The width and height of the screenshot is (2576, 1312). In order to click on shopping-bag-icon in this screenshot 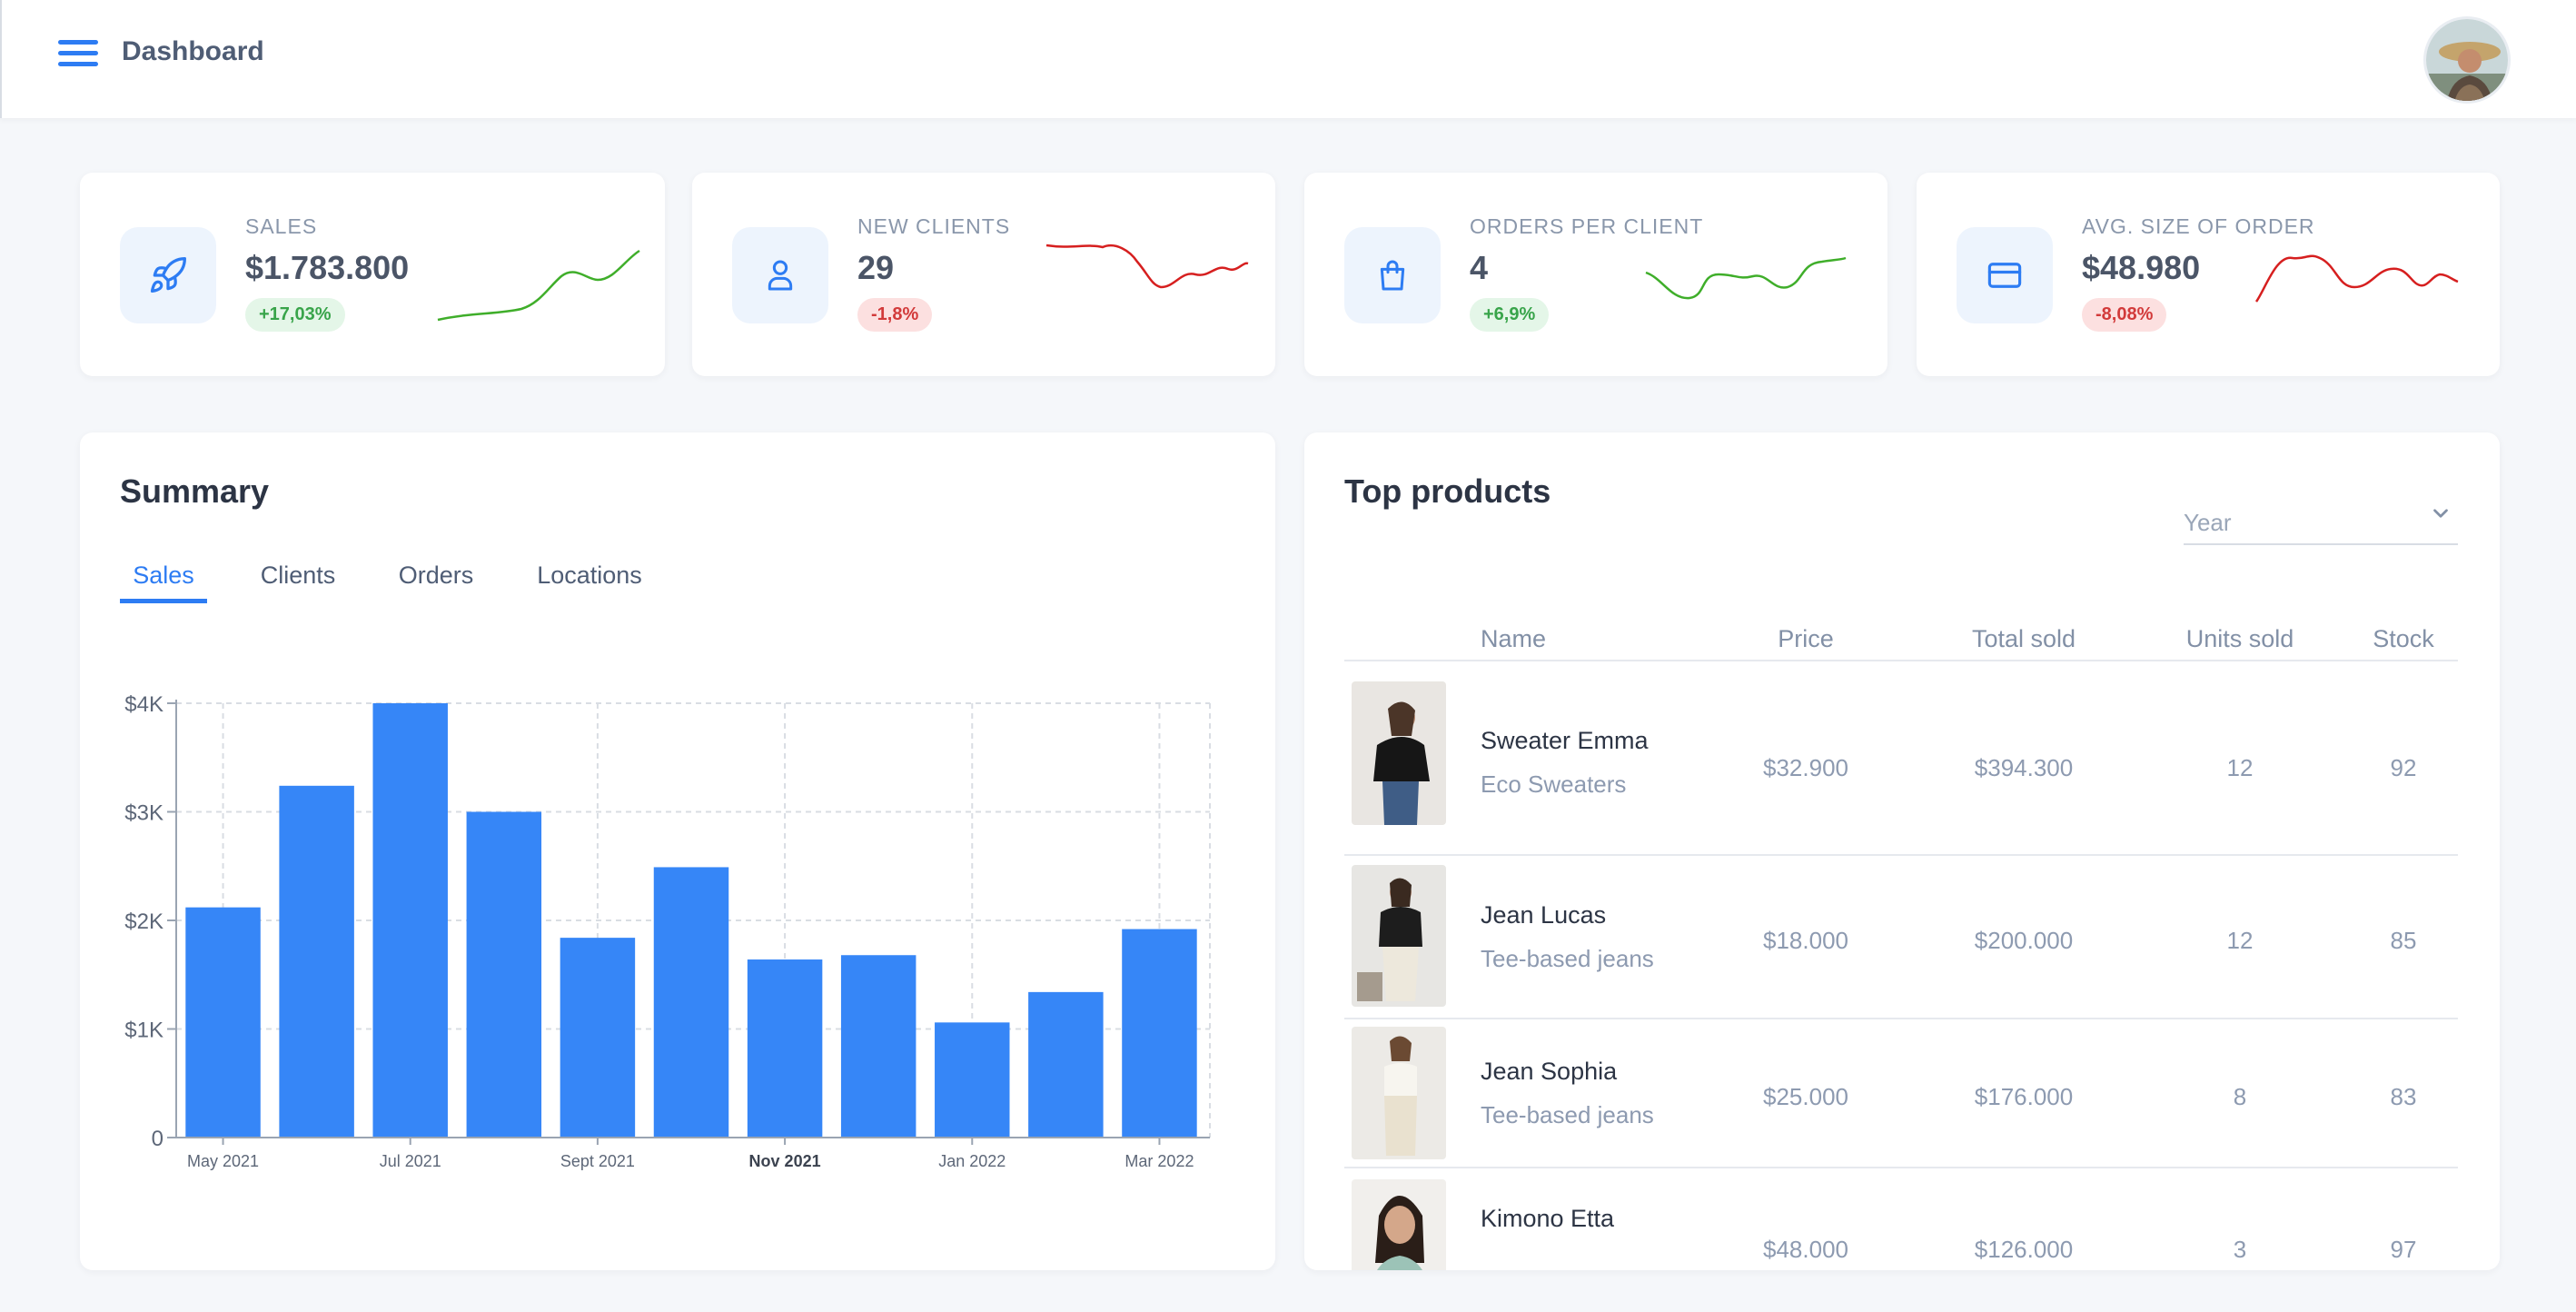, I will do `click(1392, 275)`.